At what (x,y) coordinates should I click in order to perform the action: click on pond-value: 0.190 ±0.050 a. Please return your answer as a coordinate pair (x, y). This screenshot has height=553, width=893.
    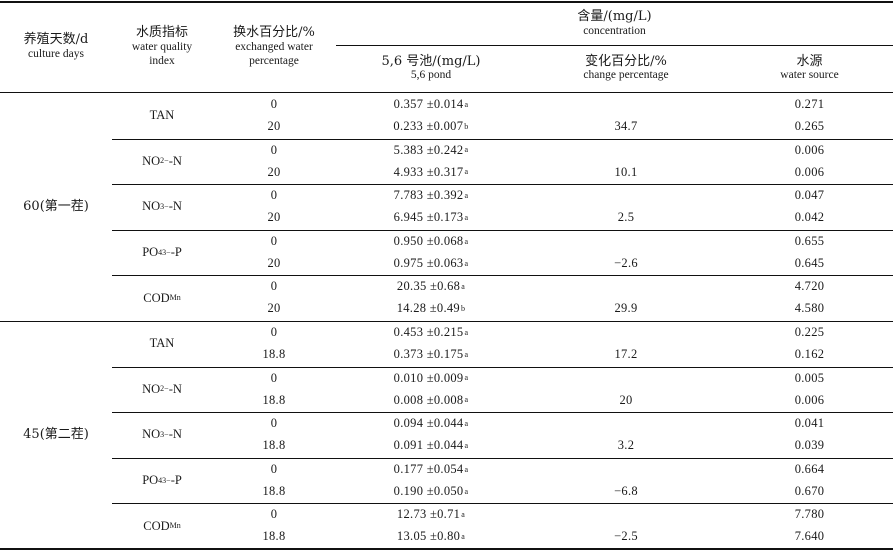
    Looking at the image, I should click on (431, 491).